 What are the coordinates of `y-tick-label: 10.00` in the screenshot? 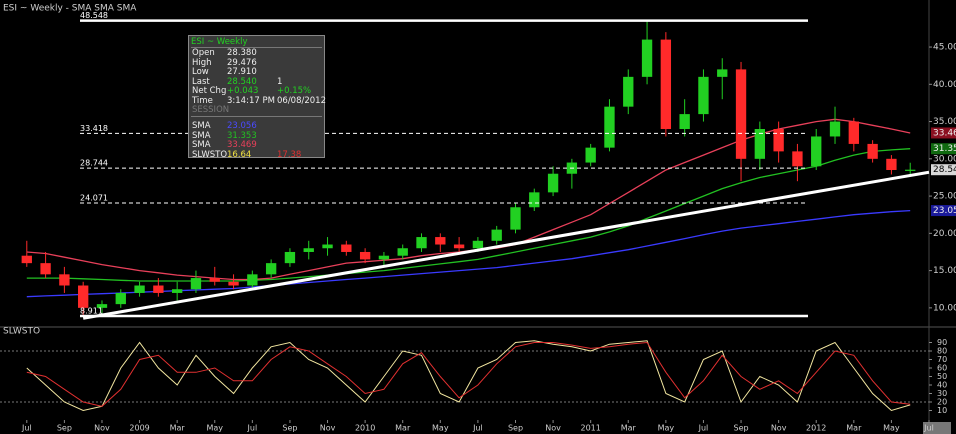 It's located at (944, 308).